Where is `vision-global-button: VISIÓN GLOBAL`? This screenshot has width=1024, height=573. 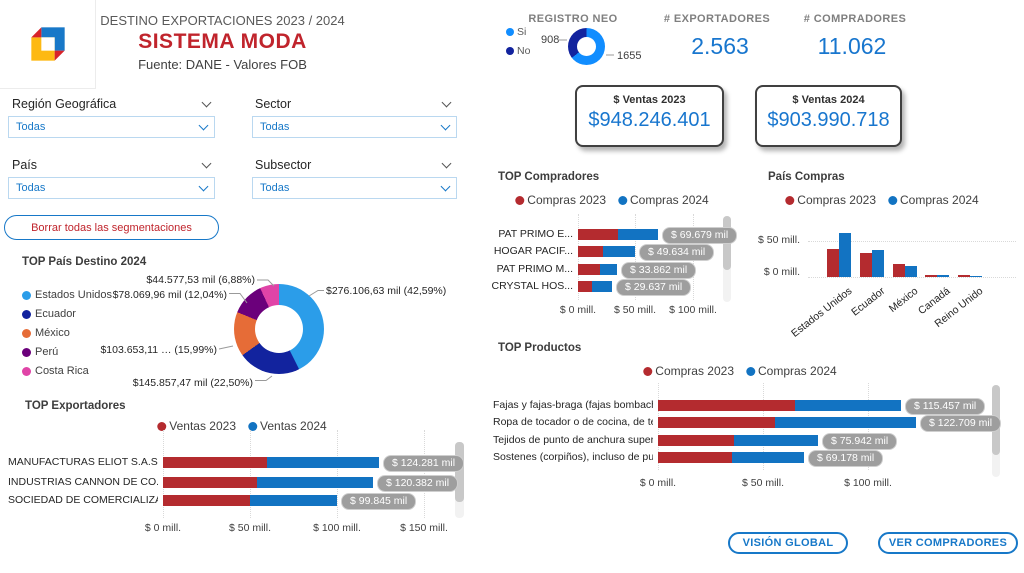 vision-global-button: VISIÓN GLOBAL is located at coordinates (788, 543).